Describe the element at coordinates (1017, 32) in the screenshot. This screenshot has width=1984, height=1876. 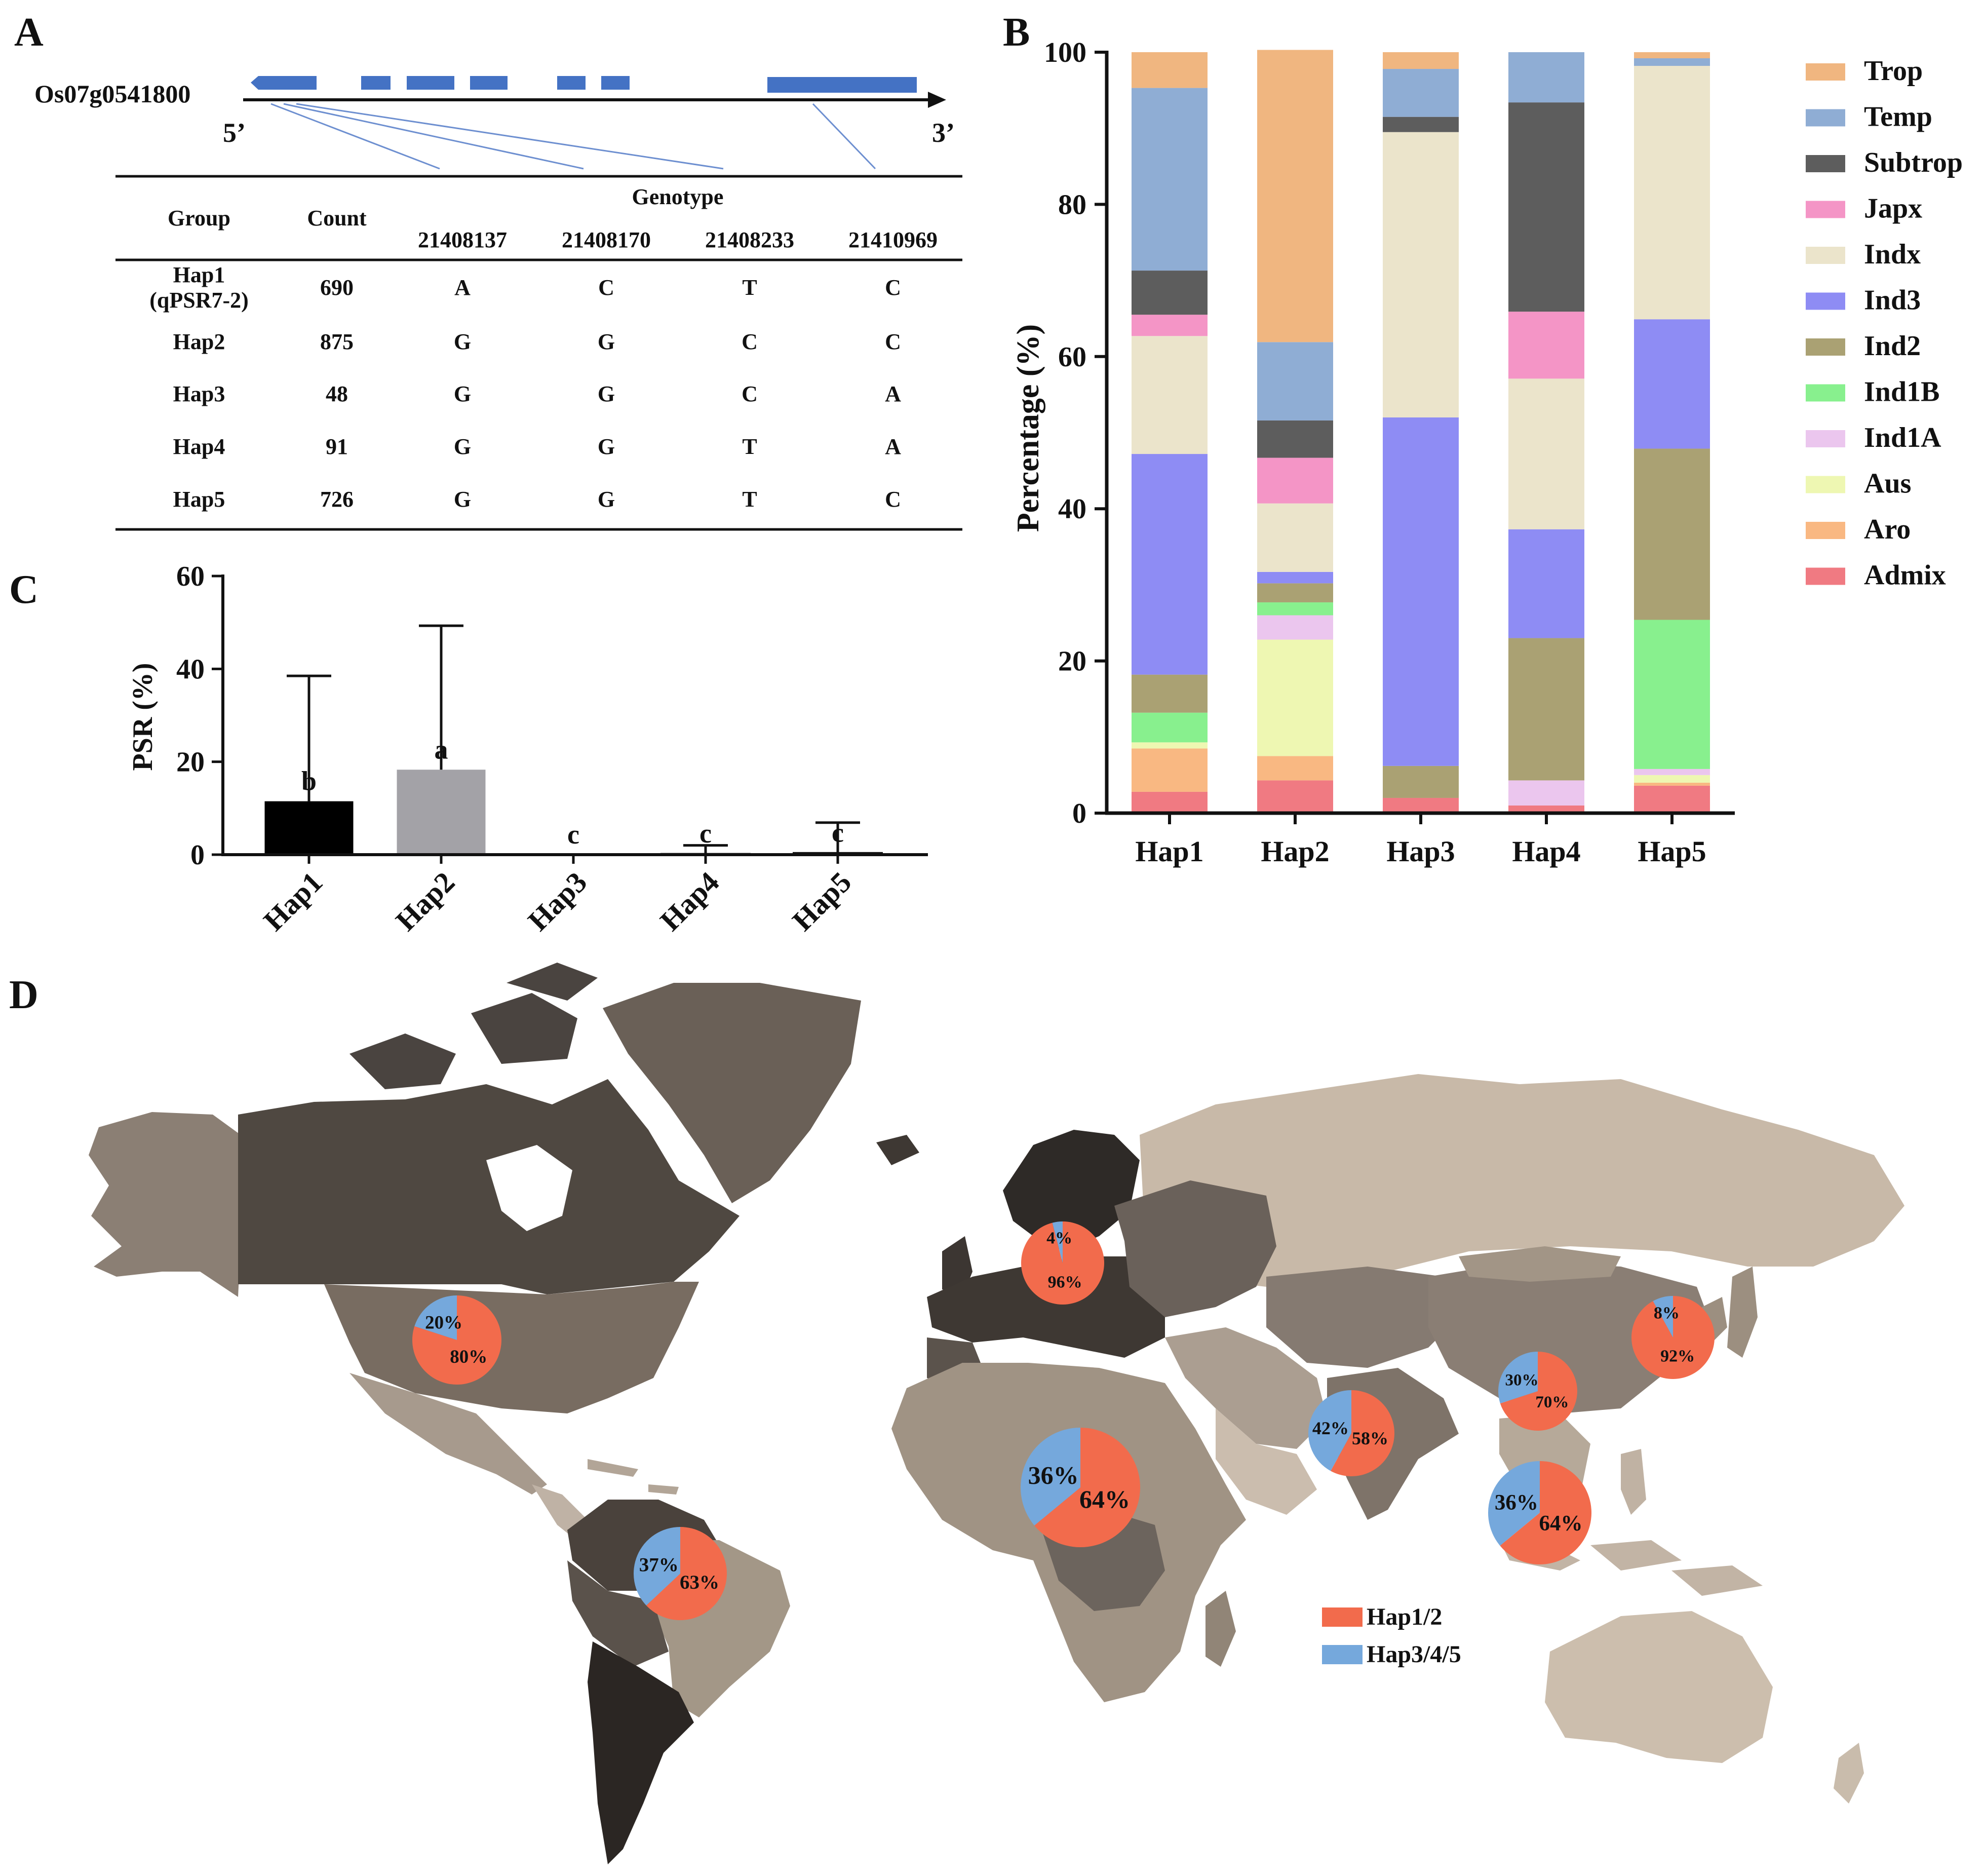
I see `panel-label-b: B` at that location.